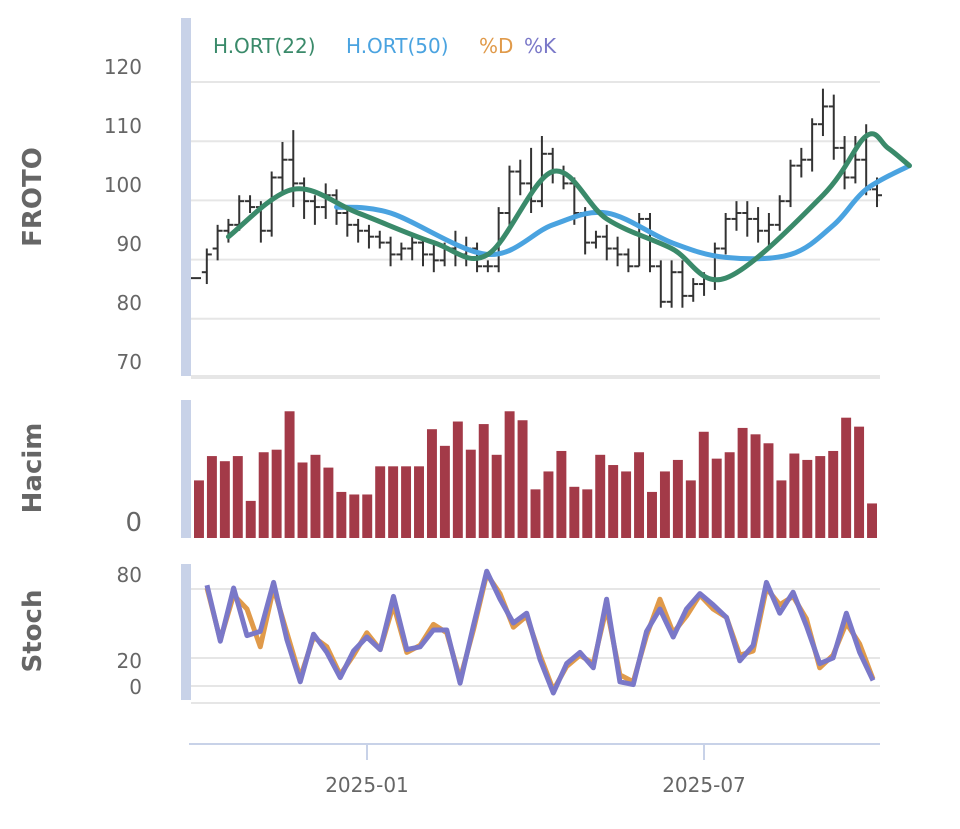 Image resolution: width=960 pixels, height=829 pixels. Describe the element at coordinates (129, 631) in the screenshot. I see `stoch-y-ticks: 0 20 80` at that location.